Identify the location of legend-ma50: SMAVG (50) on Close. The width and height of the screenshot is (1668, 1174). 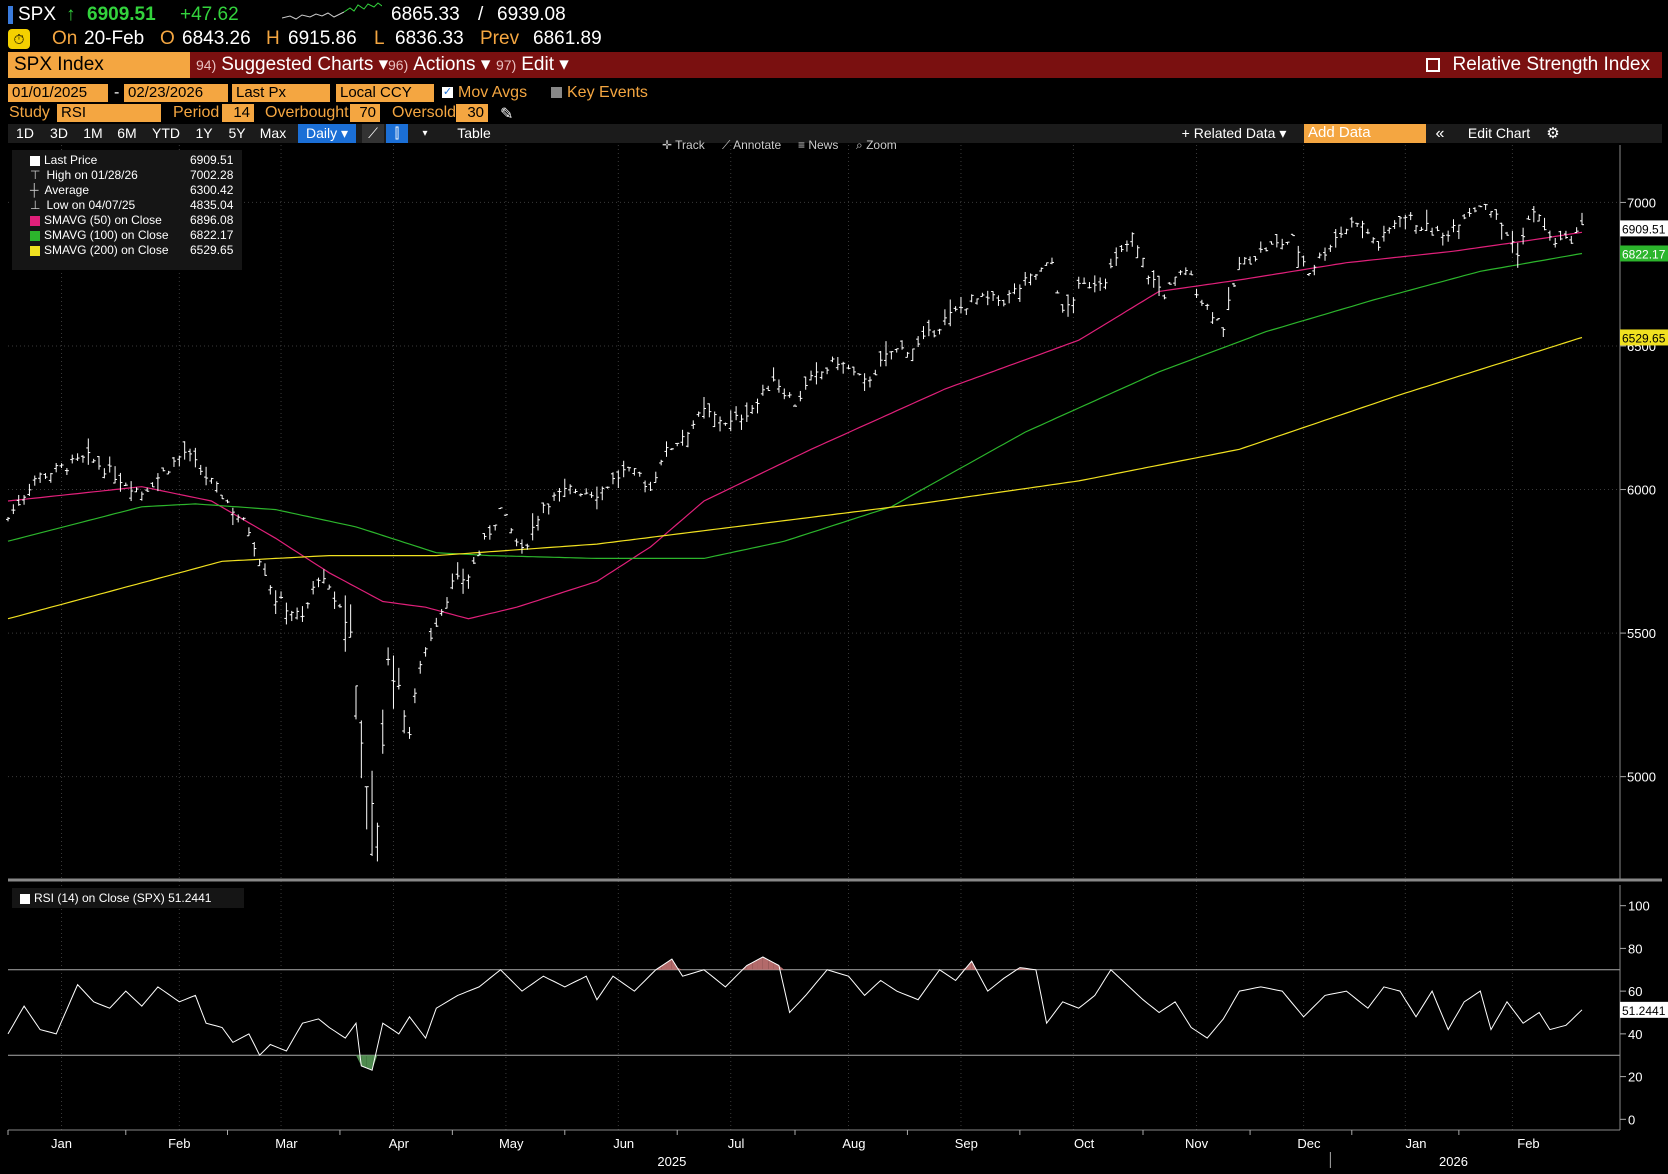
(87, 220).